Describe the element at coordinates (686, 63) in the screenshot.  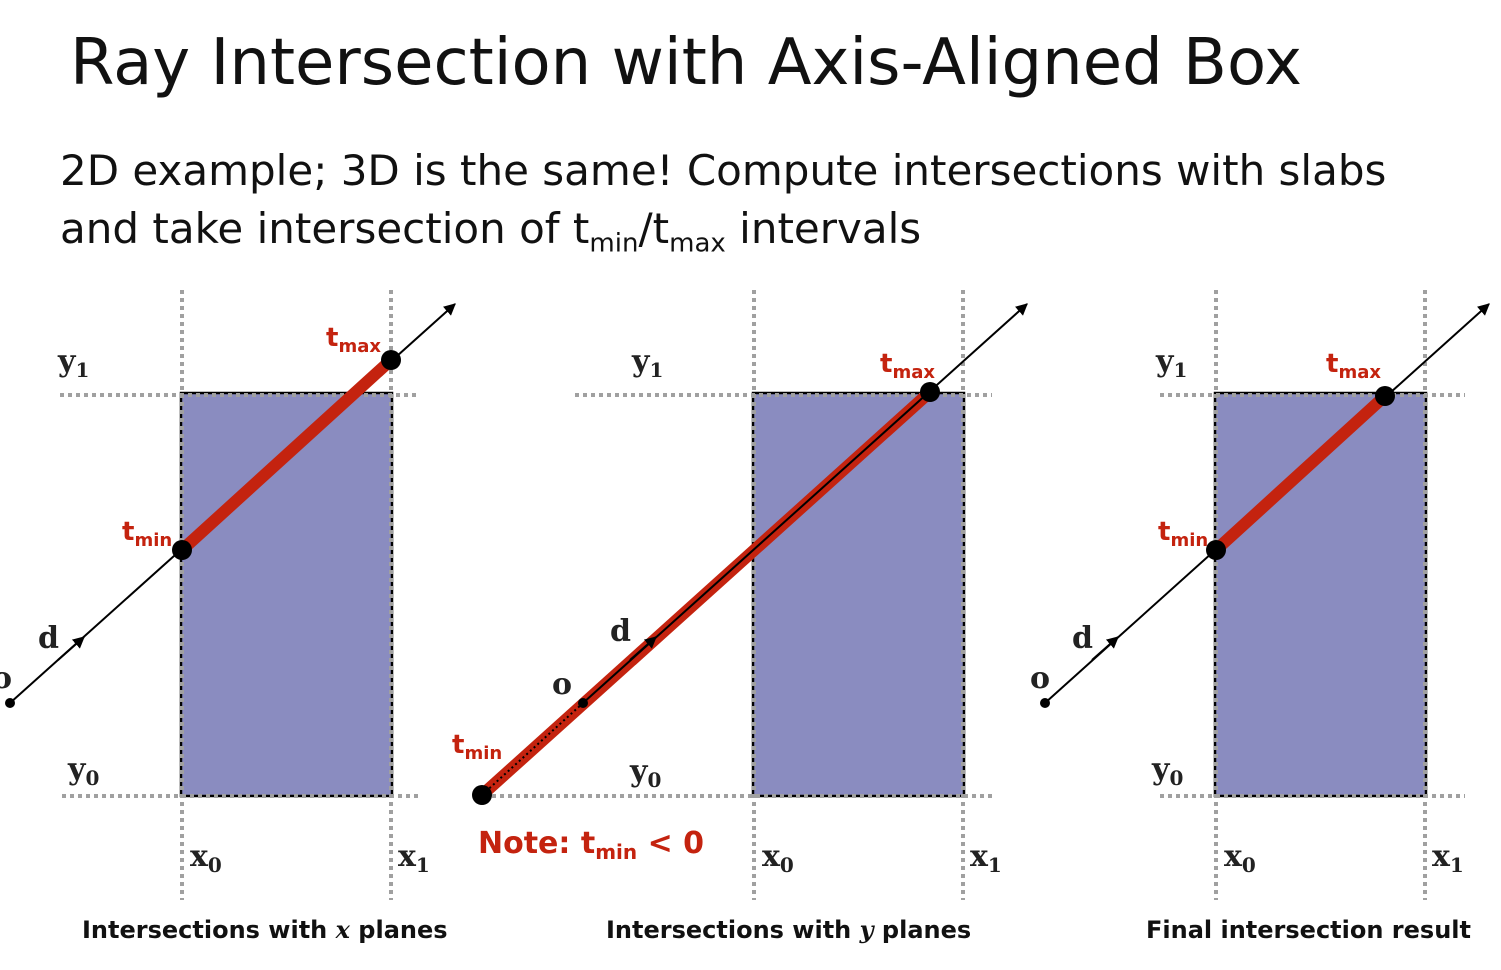
I see `slide-title: Ray Intersection with Axis-Aligned Box` at that location.